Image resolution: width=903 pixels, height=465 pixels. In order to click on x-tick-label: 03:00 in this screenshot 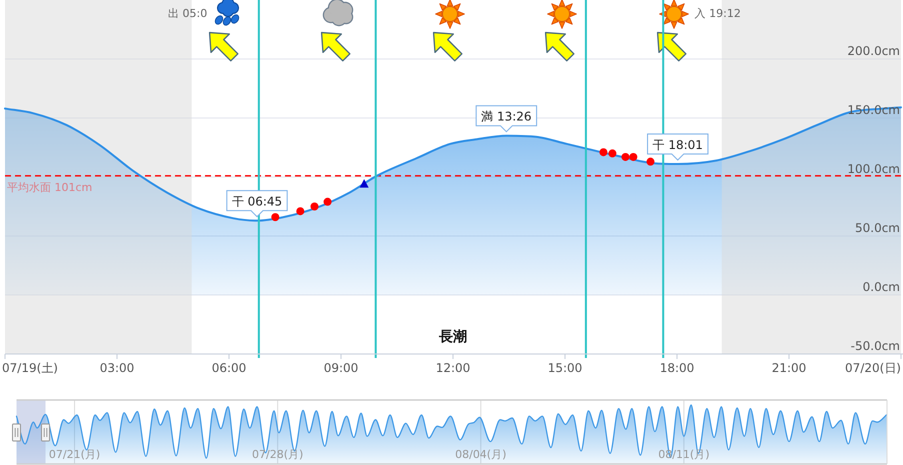, I will do `click(117, 368)`.